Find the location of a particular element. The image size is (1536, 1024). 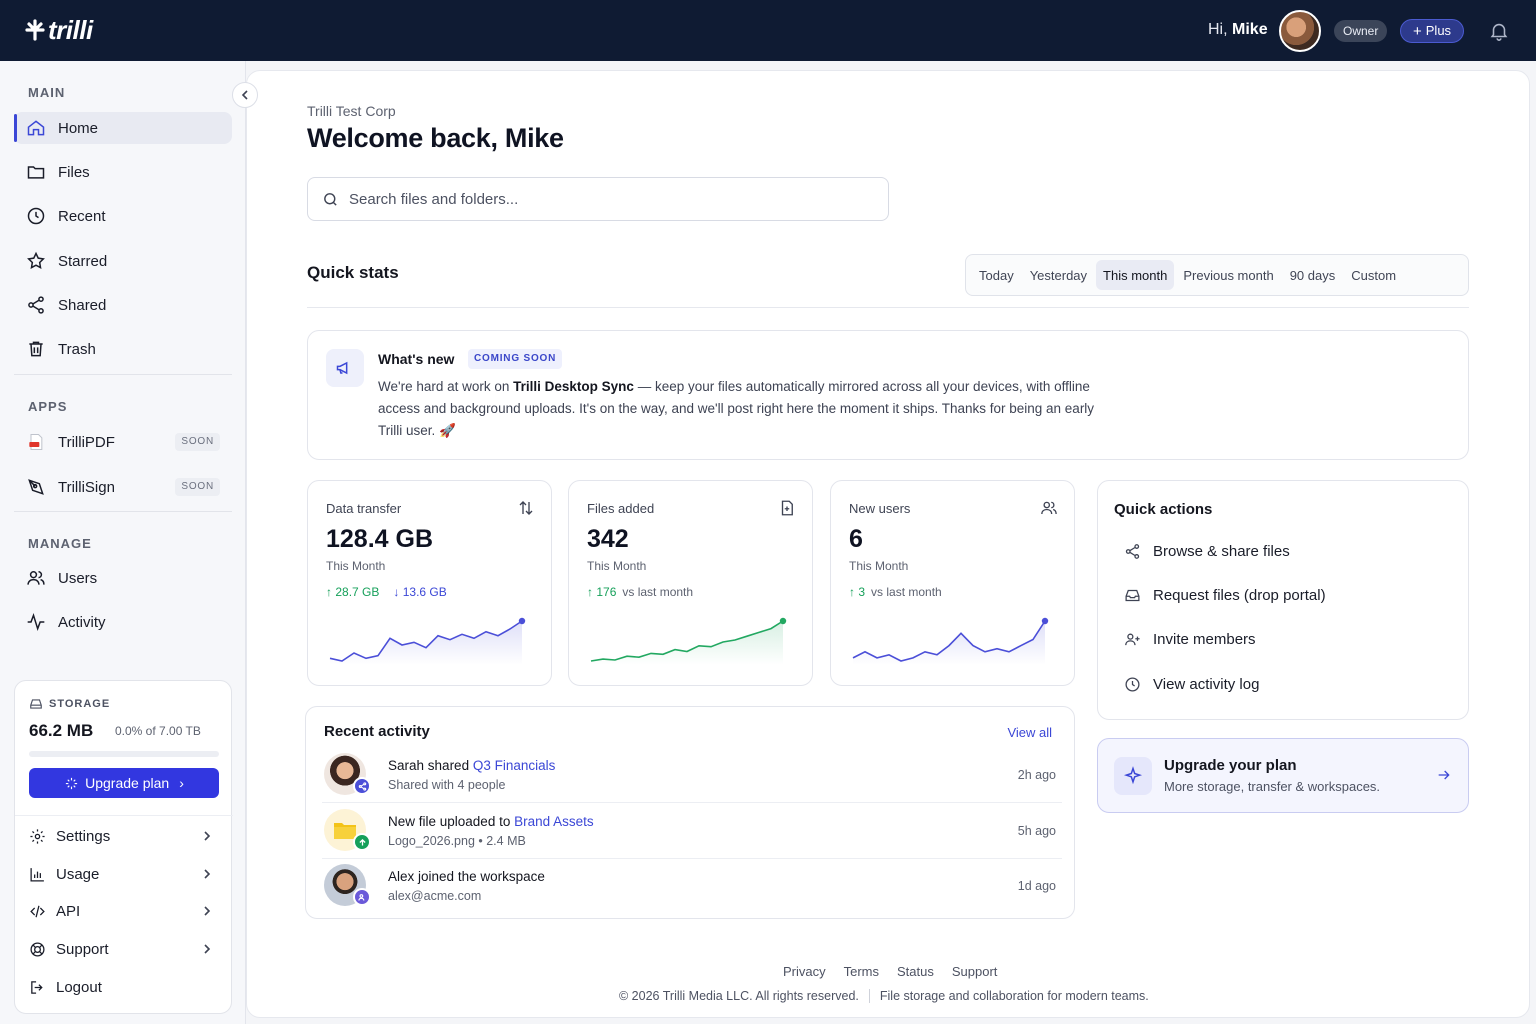

quick-action-request: Request files (drop portal) is located at coordinates (1225, 595).